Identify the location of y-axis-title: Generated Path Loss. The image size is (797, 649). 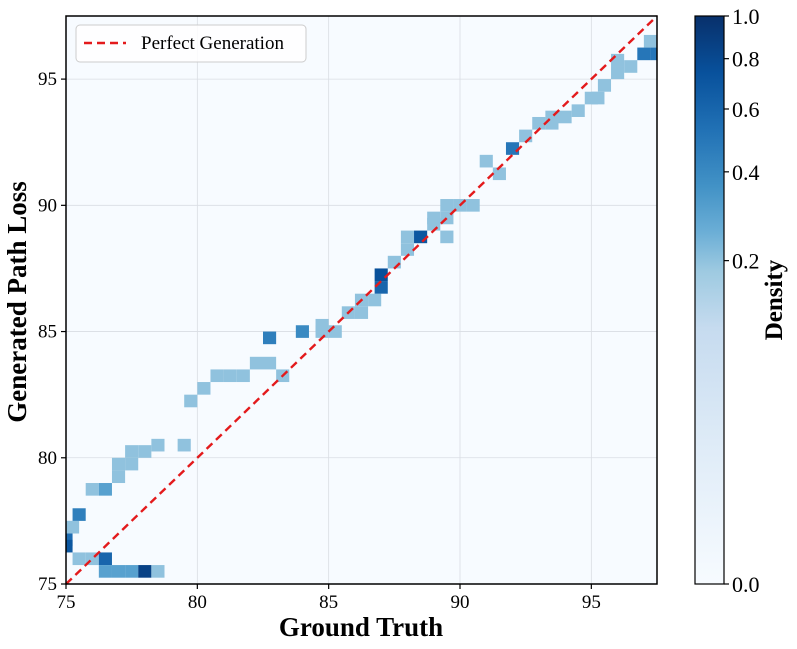
(17, 301).